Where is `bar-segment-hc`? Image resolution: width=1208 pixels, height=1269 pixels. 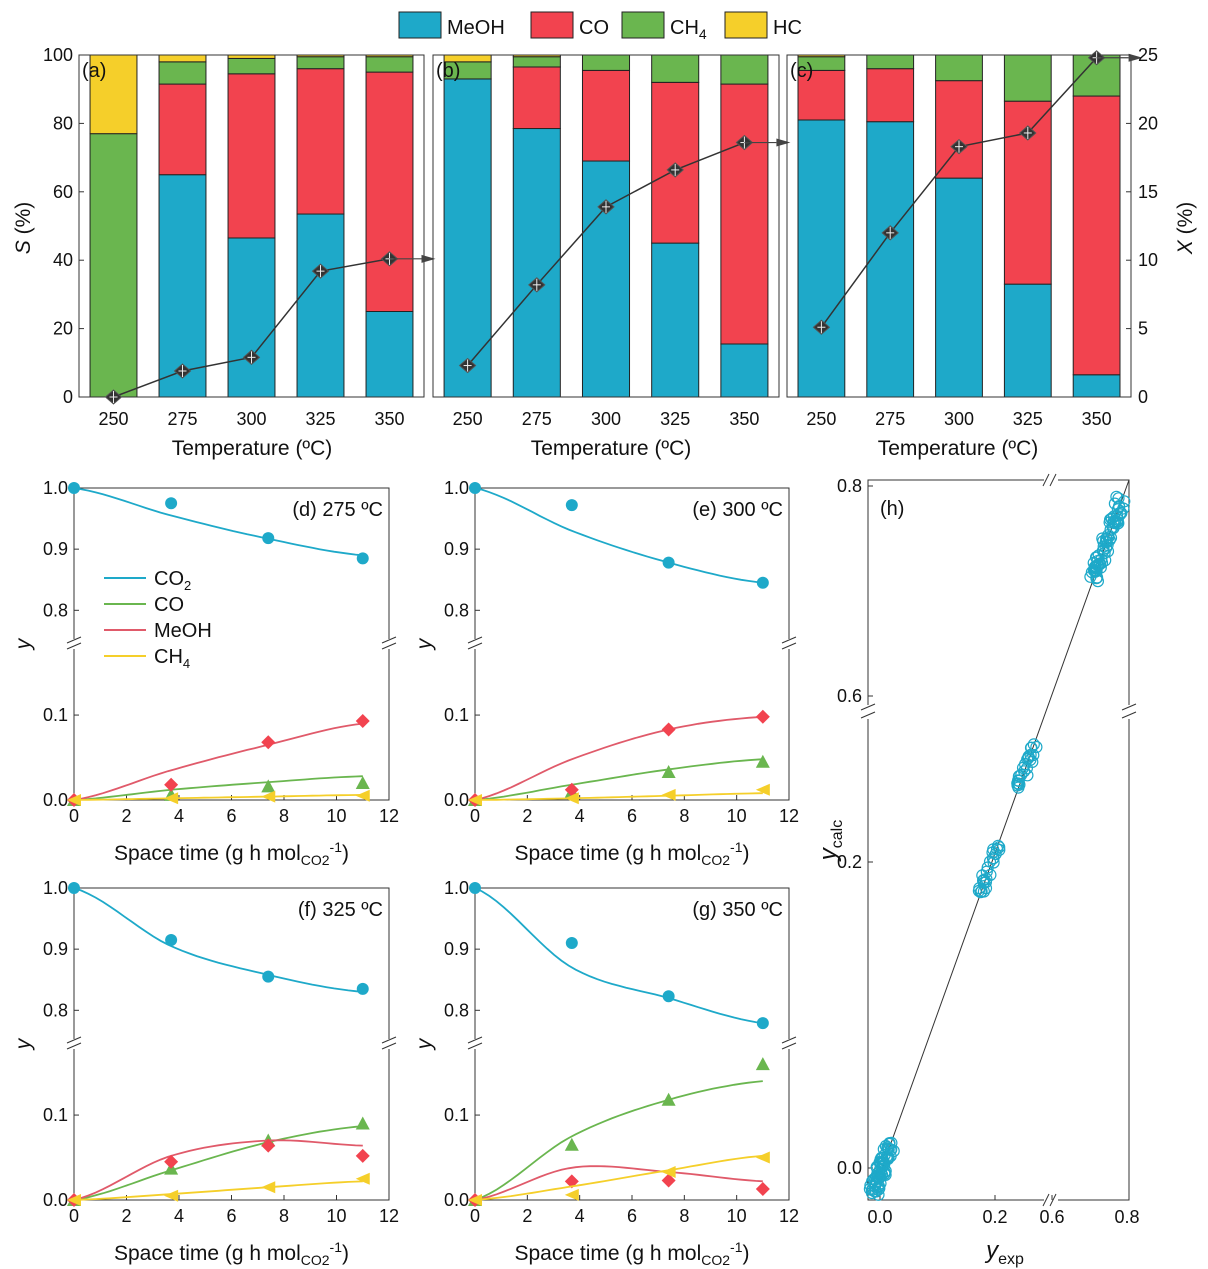
bar-segment-hc is located at coordinates (182, 58).